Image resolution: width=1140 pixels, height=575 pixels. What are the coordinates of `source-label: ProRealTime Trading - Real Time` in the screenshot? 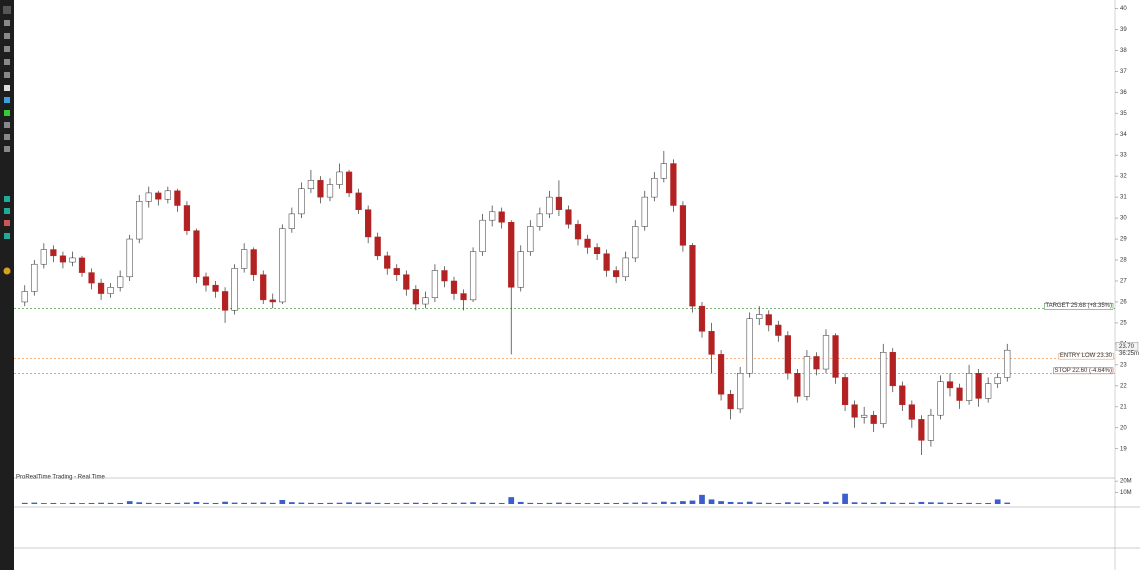 It's located at (60, 478).